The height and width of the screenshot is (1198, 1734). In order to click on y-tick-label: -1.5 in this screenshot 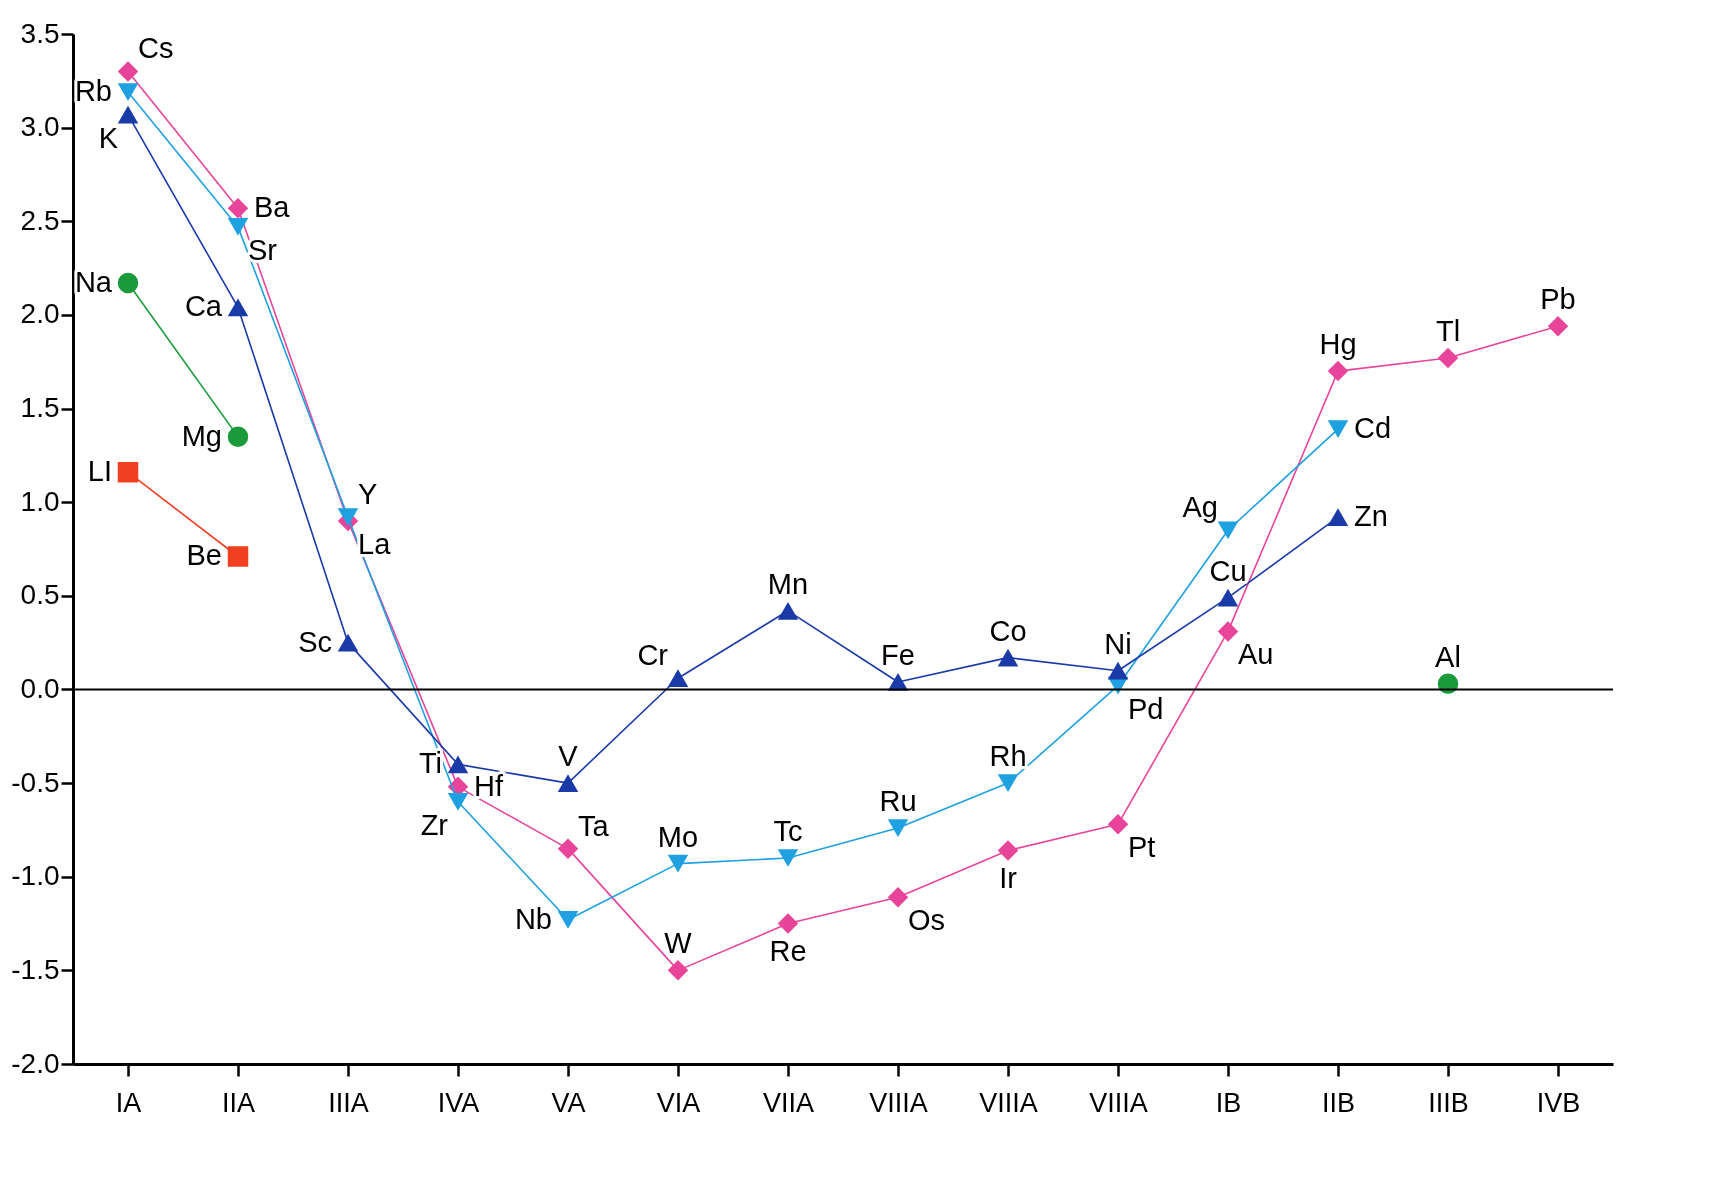, I will do `click(35, 969)`.